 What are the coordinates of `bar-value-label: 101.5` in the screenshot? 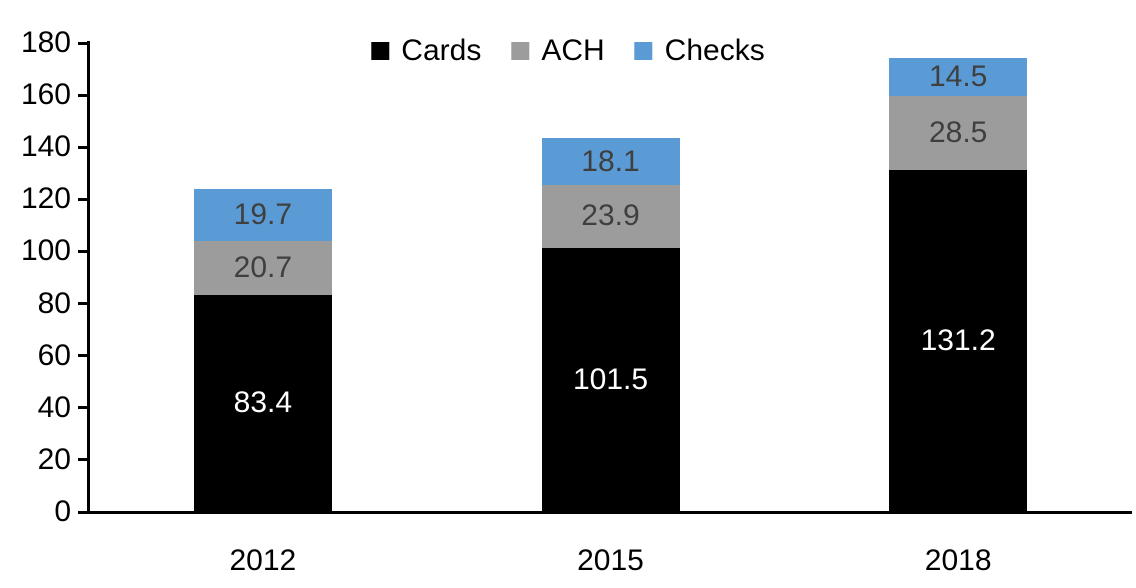 It's located at (610, 379).